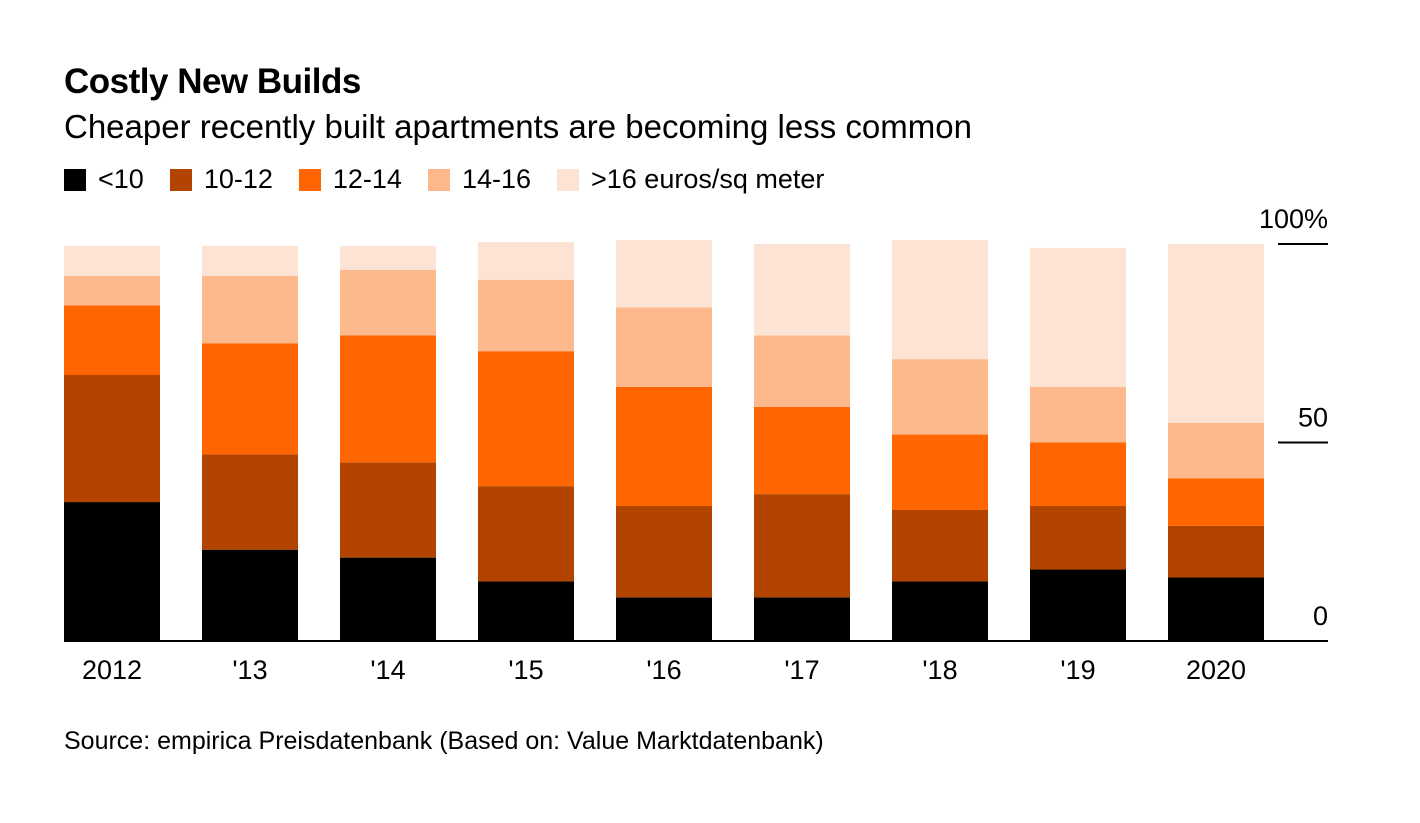 Image resolution: width=1420 pixels, height=823 pixels. Describe the element at coordinates (1216, 670) in the screenshot. I see `x-tick-label: 2020` at that location.